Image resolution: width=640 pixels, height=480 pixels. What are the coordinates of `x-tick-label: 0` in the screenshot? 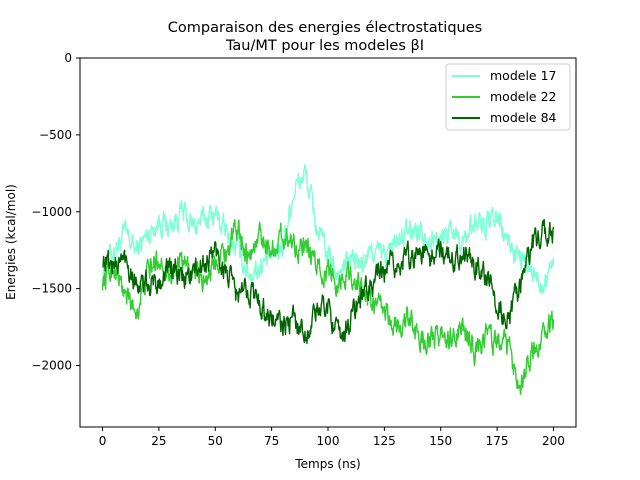 It's located at (103, 441).